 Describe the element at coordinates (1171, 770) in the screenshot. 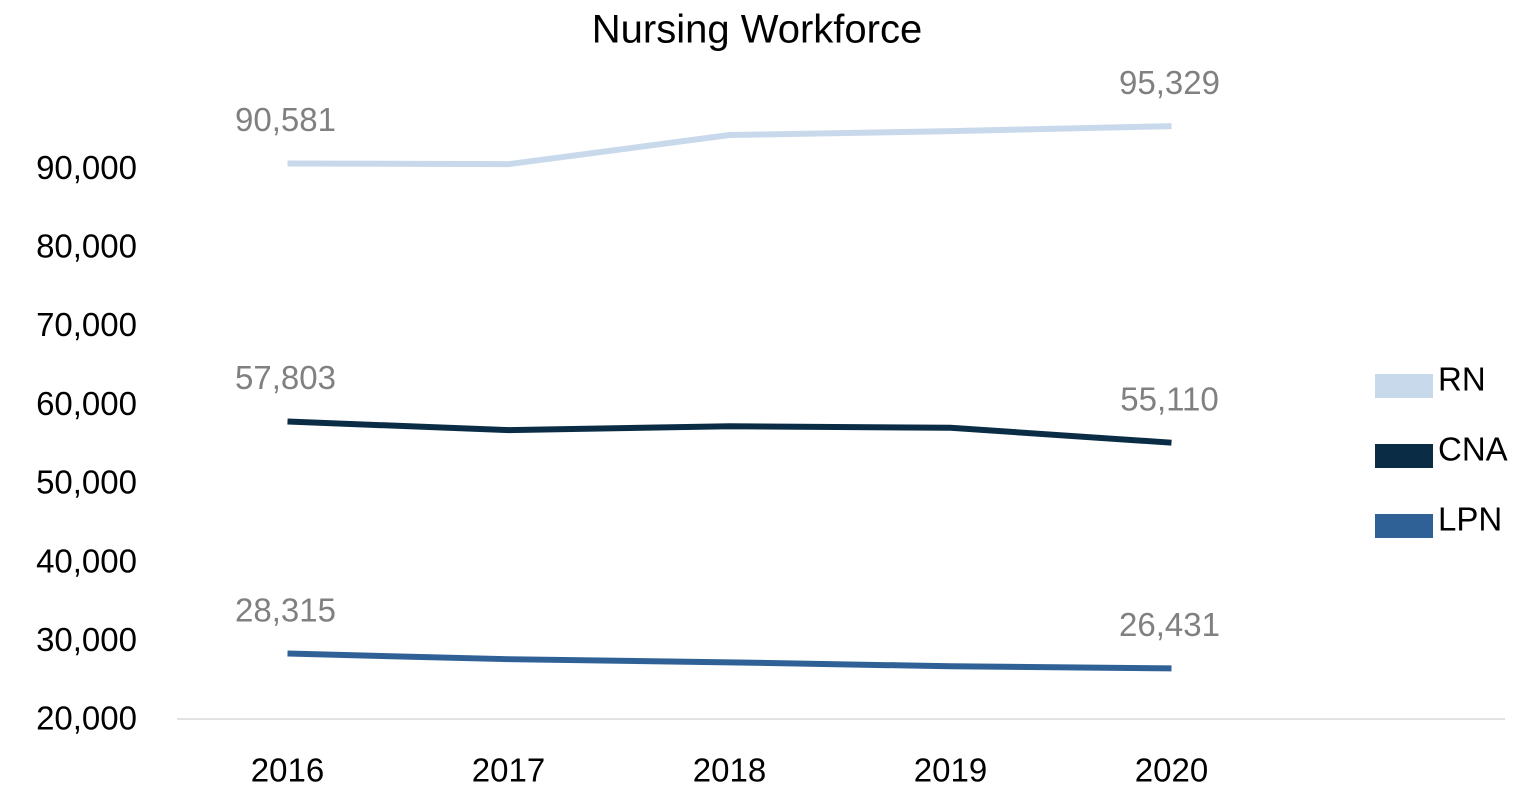

I see `x-tick-label: 2020` at that location.